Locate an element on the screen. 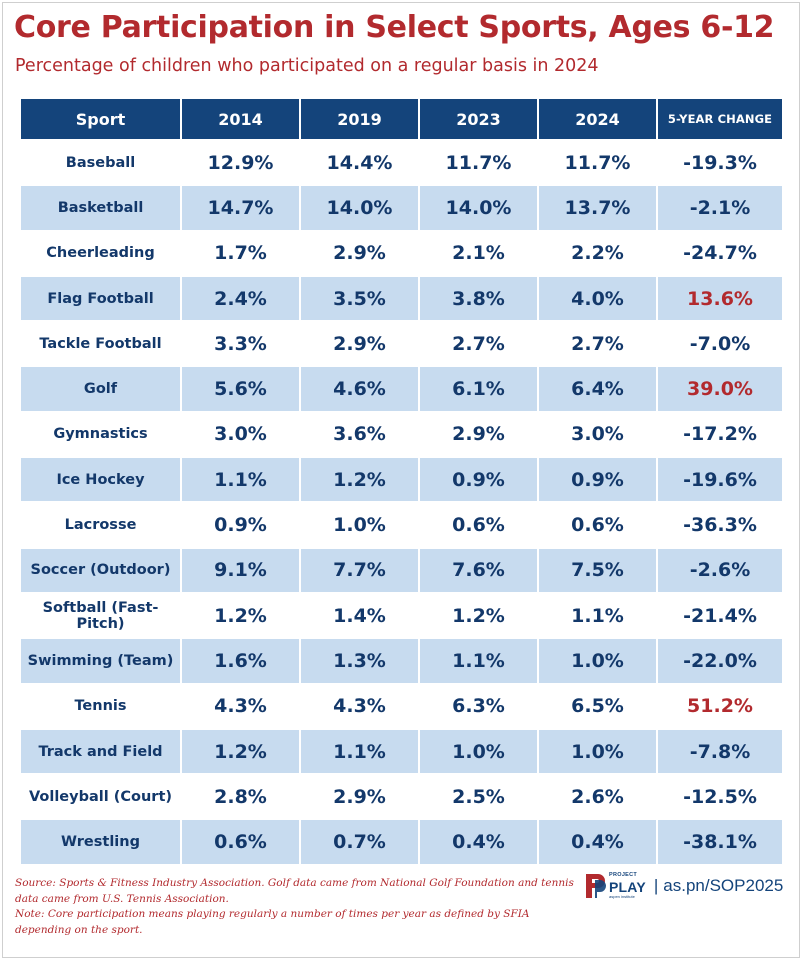  value-2024-cell: 1.0% is located at coordinates (597, 751).